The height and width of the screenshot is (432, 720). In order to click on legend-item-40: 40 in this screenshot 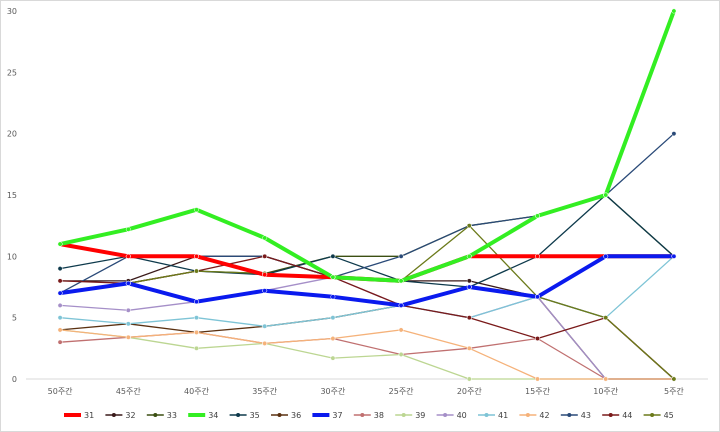, I will do `click(451, 415)`.